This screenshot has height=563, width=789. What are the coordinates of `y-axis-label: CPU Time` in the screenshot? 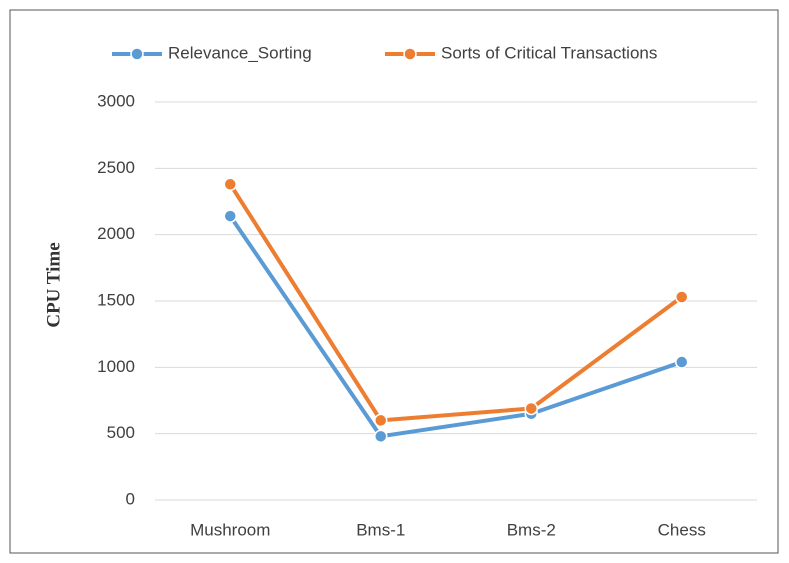 It's located at (53, 284).